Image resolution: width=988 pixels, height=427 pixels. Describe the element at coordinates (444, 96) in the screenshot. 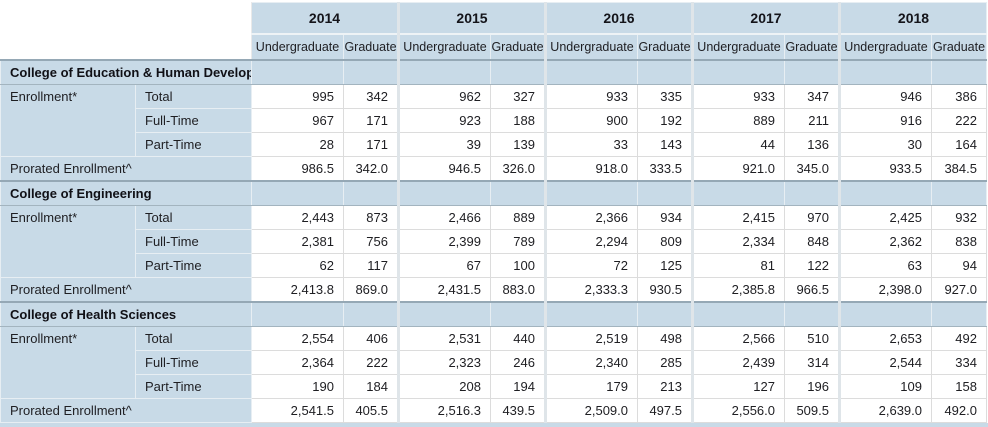

I see `data-cell: 962` at that location.